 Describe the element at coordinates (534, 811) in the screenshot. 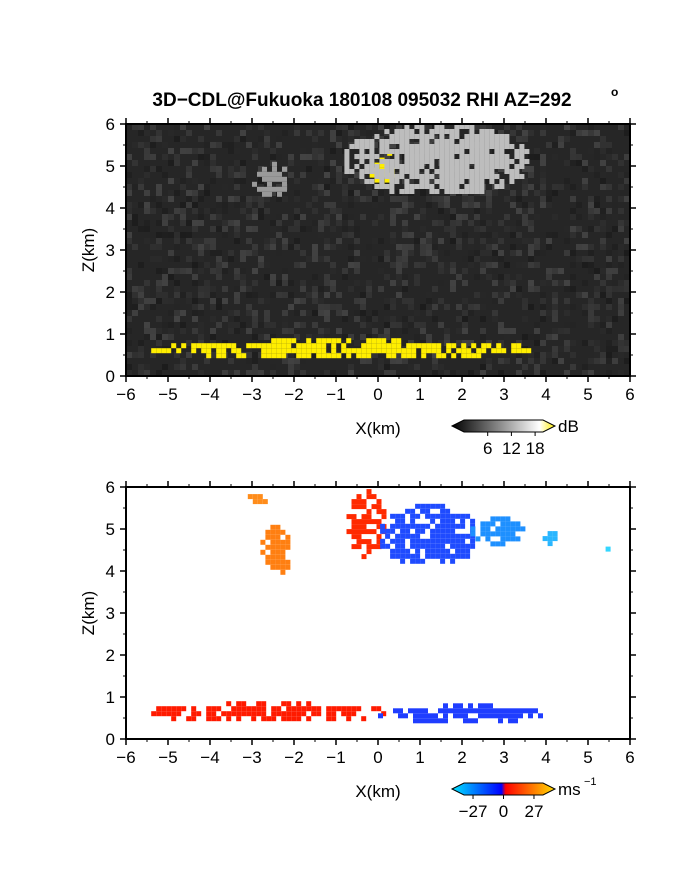

I see `colorbar-tick-label: 27` at that location.